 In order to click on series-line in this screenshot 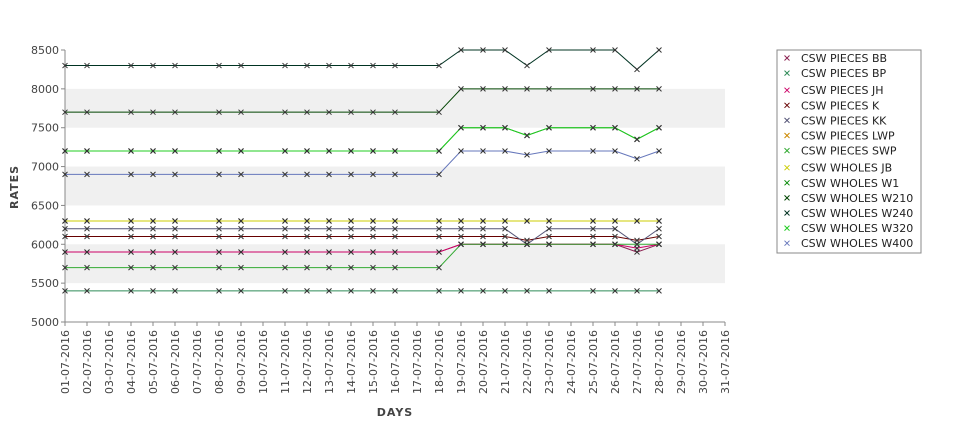, I will do `click(362, 139)`.